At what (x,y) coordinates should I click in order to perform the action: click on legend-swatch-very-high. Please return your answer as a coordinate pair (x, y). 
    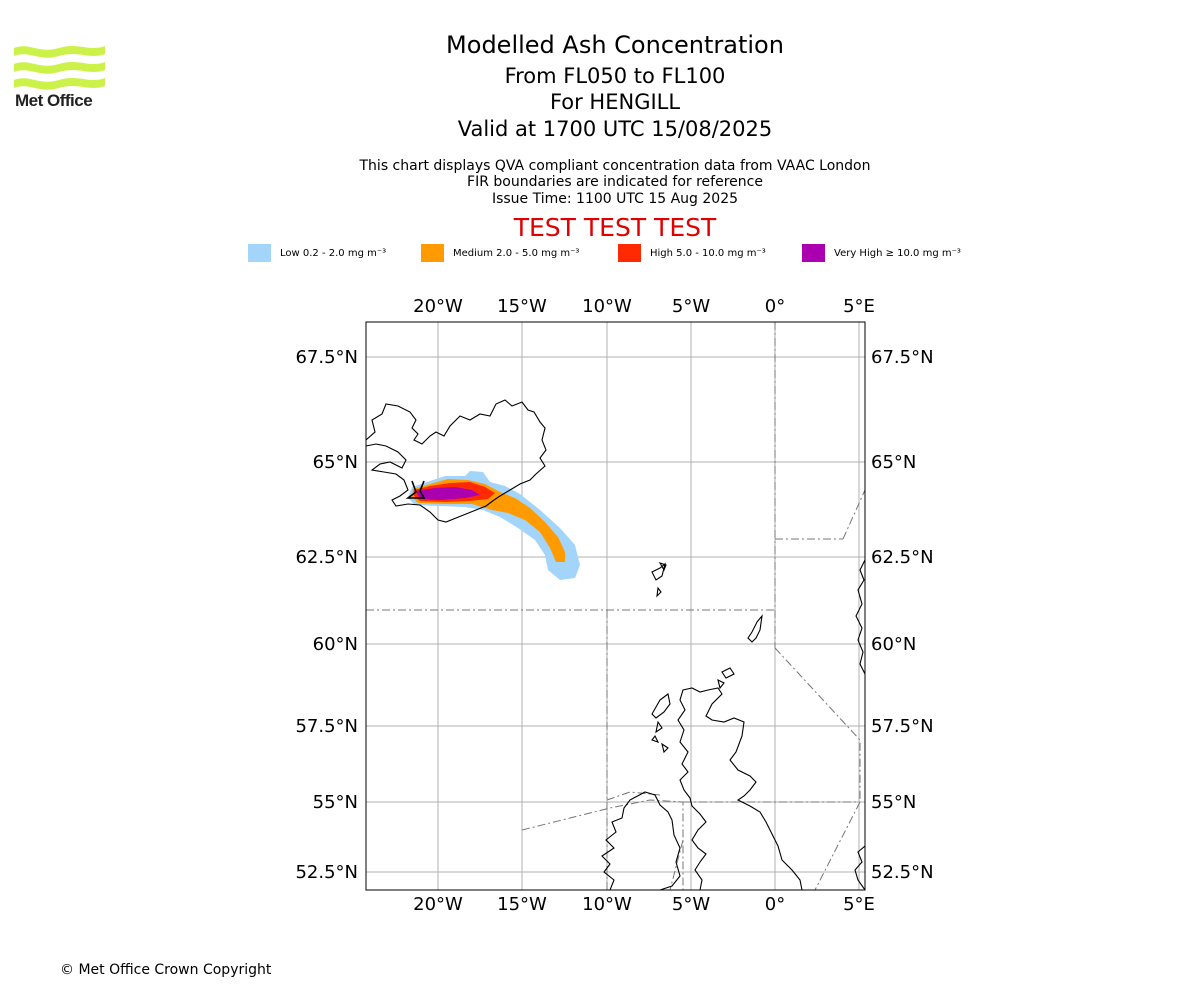
    Looking at the image, I should click on (813, 253).